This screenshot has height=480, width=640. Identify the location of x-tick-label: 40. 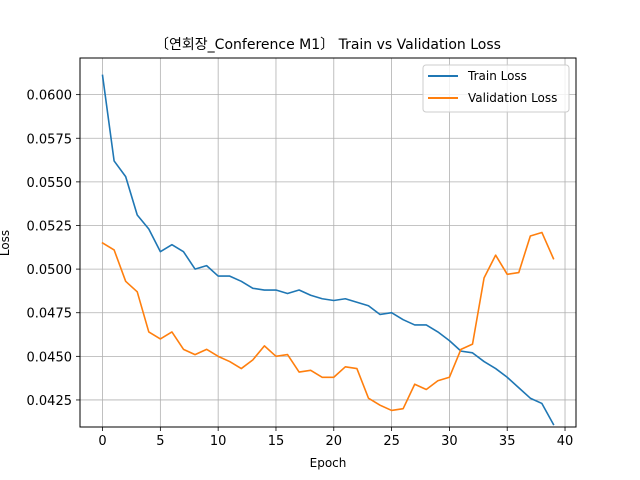
(565, 441).